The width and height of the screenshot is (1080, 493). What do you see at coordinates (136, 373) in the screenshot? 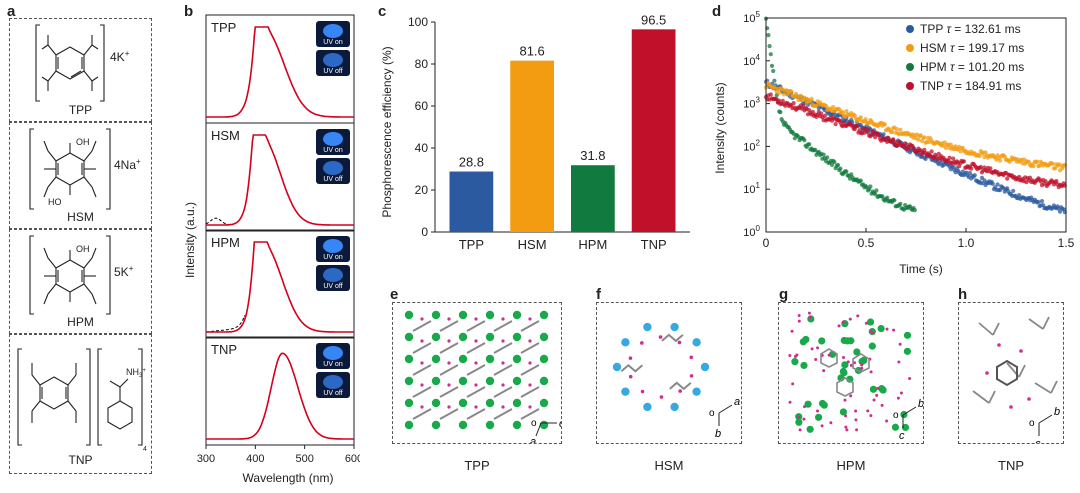
I see `svg-text: NH3+` at bounding box center [136, 373].